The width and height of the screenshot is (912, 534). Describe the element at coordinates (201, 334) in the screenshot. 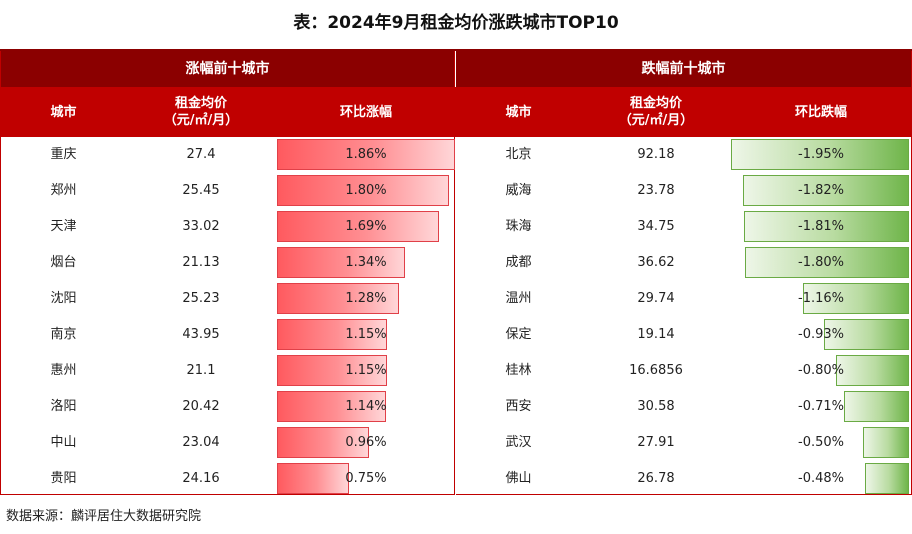

I see `rise-price-cell: 43.95` at that location.